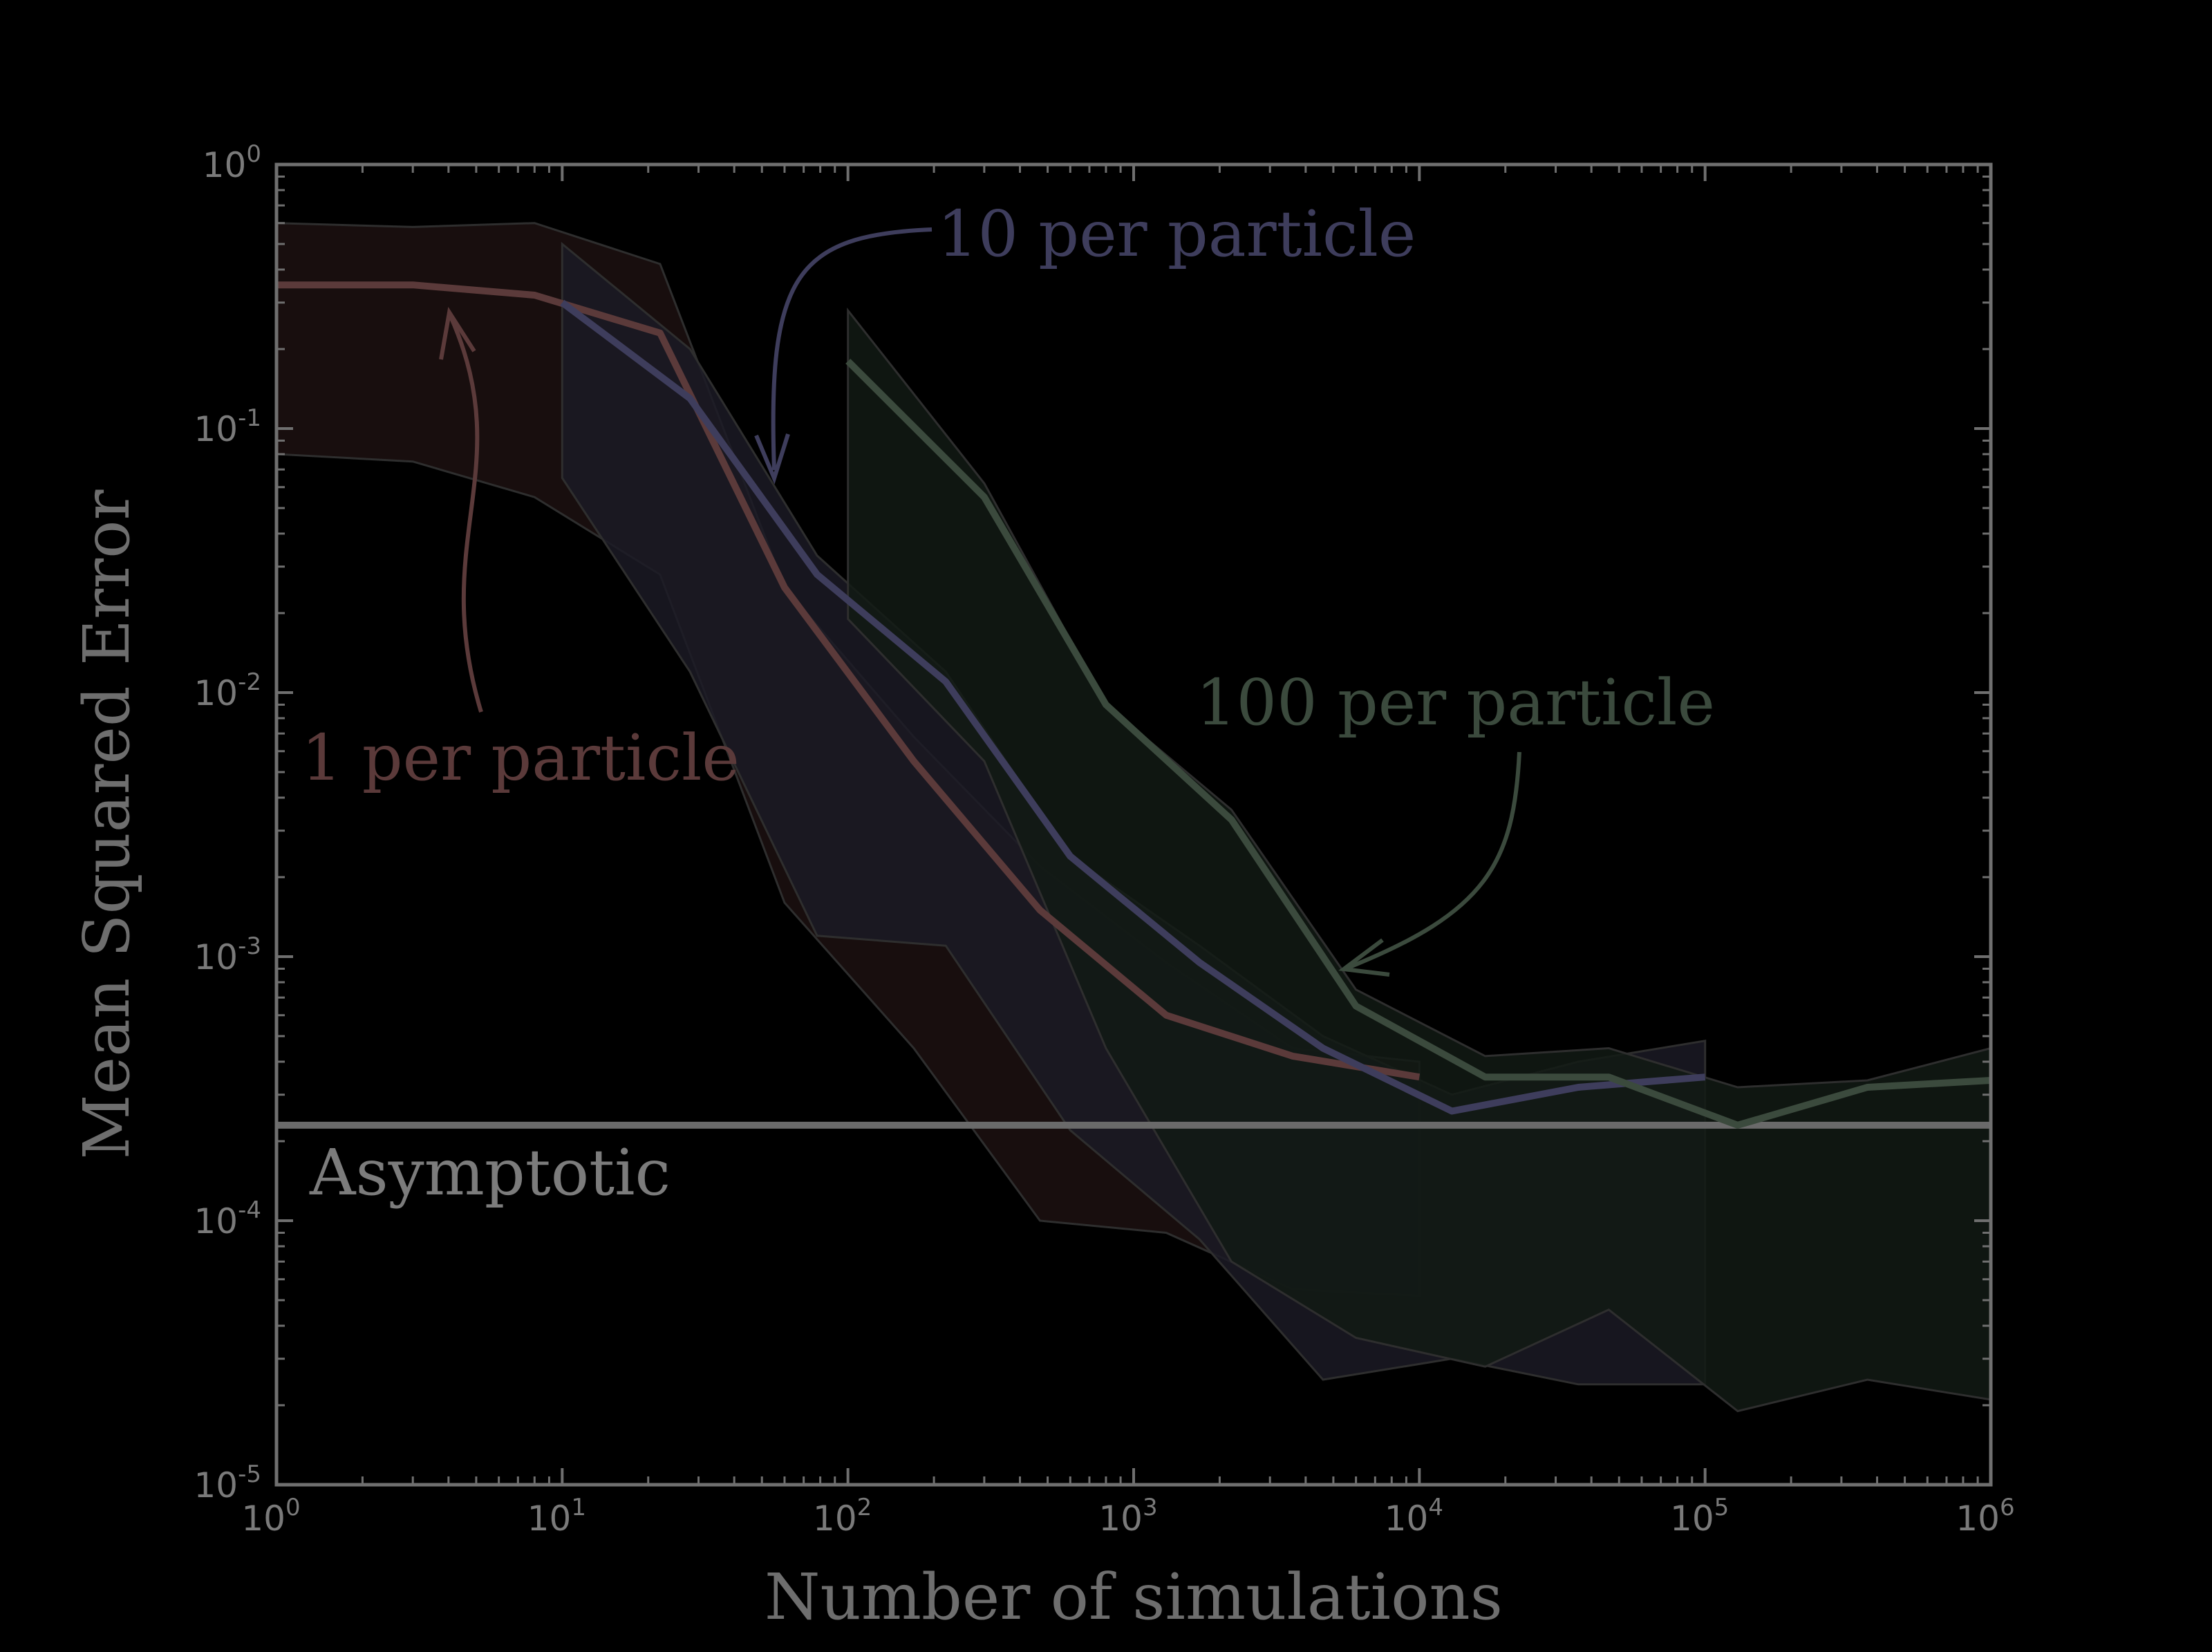  What do you see at coordinates (1176, 234) in the screenshot?
I see `annotation-10-per-particle: 10 per particle` at bounding box center [1176, 234].